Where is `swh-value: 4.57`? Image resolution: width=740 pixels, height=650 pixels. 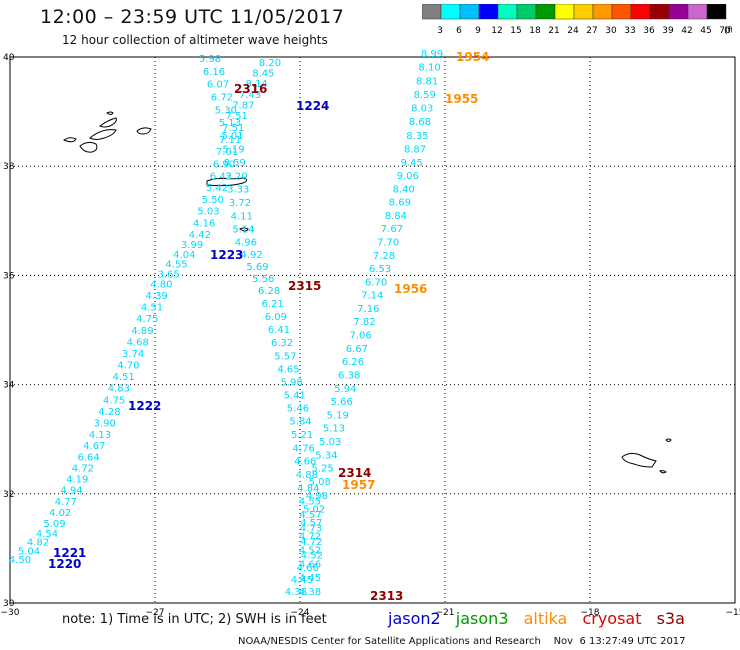 swh-value: 4.57 is located at coordinates (311, 523).